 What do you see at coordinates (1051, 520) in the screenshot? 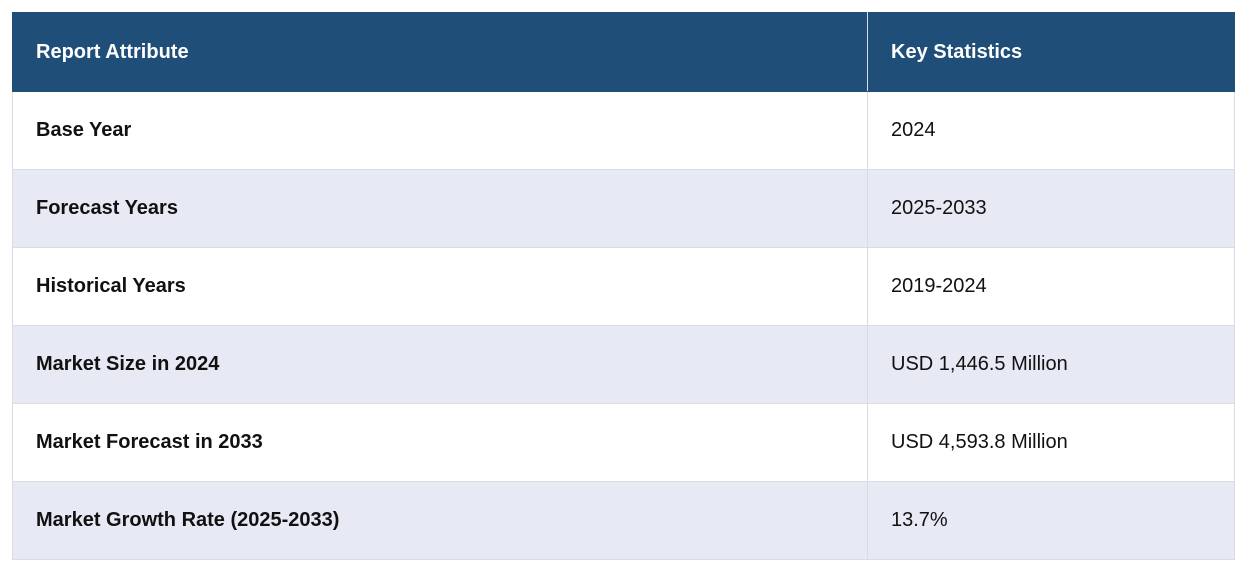
I see `row-value: 13.7%` at bounding box center [1051, 520].